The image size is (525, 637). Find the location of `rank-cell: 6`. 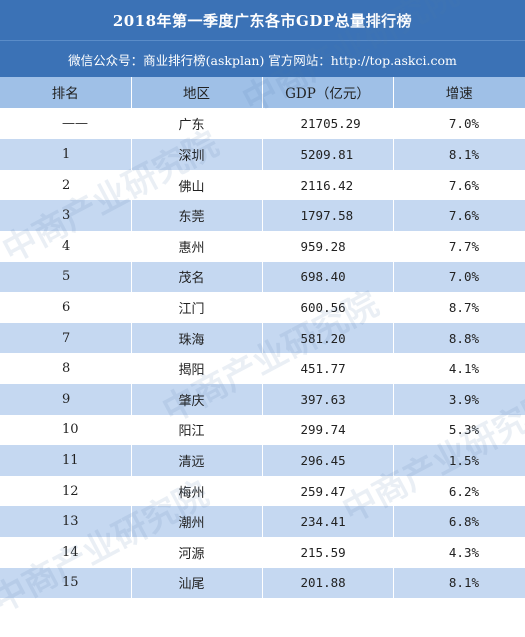

rank-cell: 6 is located at coordinates (66, 307).